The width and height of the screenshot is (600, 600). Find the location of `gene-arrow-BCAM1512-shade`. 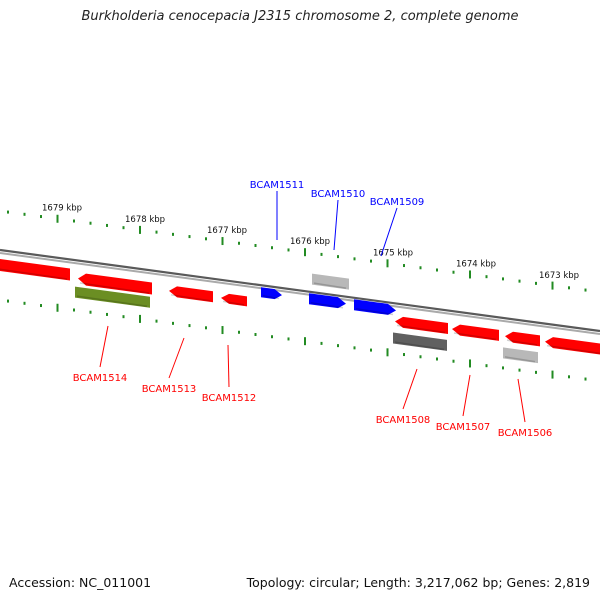

gene-arrow-BCAM1512-shade is located at coordinates (190, 298).